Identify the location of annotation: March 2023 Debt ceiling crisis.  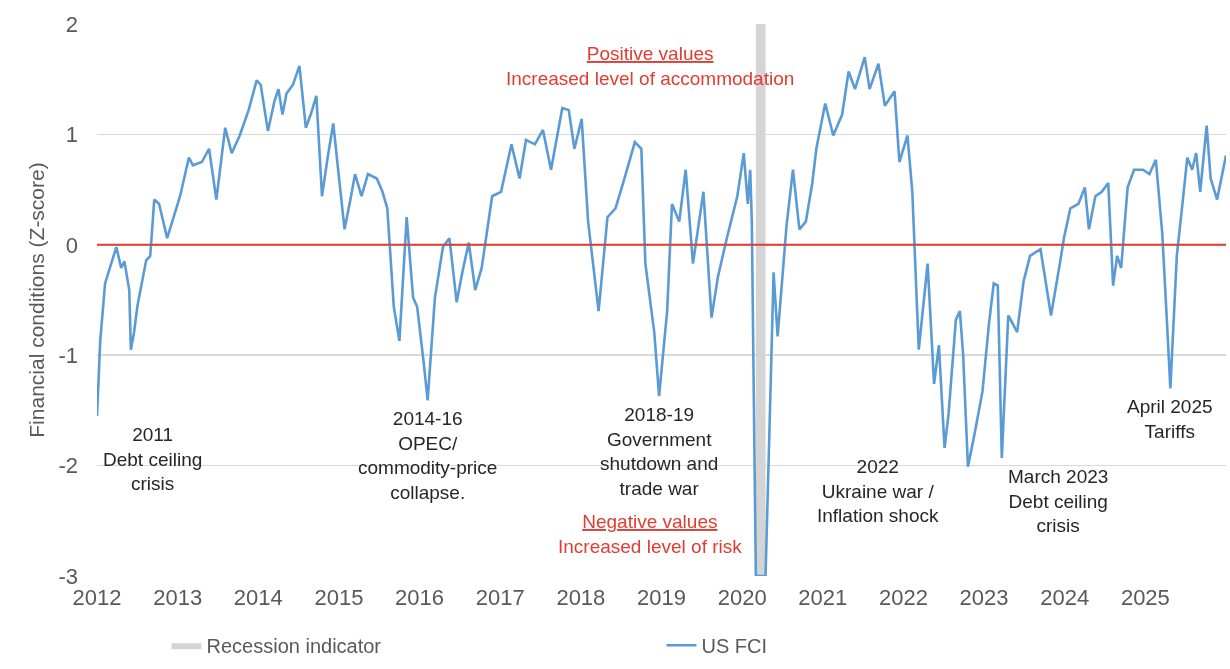
(1058, 501).